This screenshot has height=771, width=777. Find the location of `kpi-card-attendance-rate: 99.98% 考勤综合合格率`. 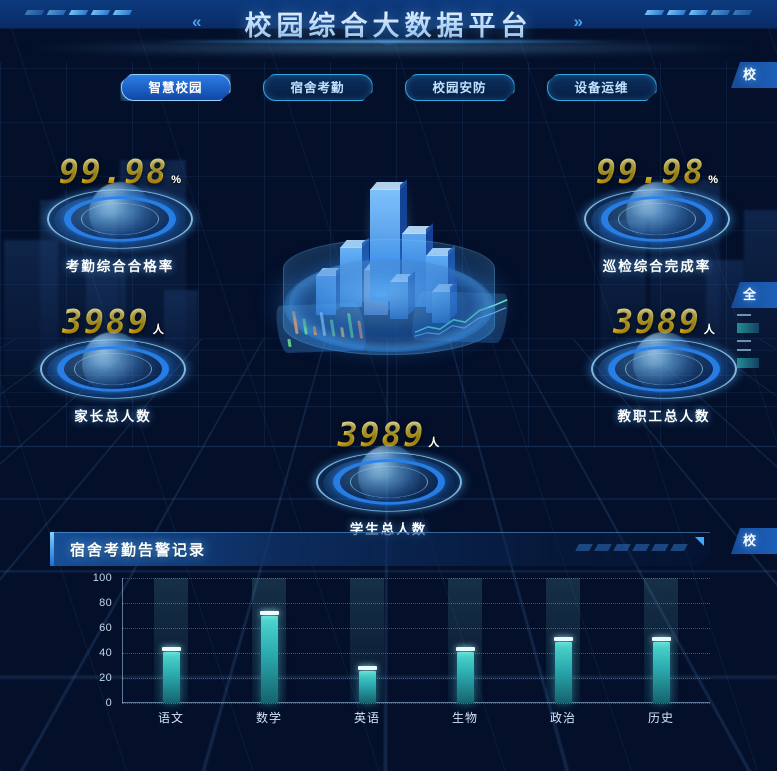

kpi-card-attendance-rate: 99.98% 考勤综合合格率 is located at coordinates (120, 215).